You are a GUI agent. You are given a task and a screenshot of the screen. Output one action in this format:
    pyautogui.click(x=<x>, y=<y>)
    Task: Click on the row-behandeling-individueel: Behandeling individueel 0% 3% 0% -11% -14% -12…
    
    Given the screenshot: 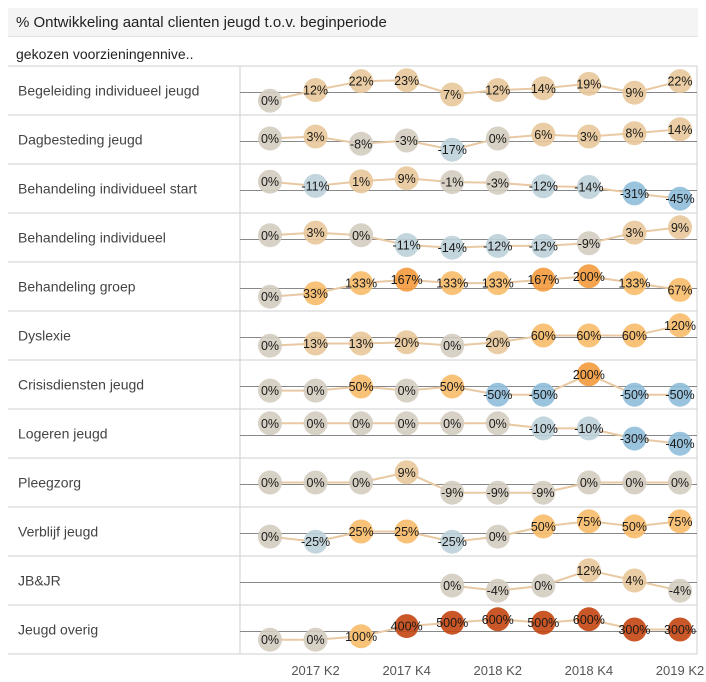 What is the action you would take?
    pyautogui.click(x=352, y=236)
    